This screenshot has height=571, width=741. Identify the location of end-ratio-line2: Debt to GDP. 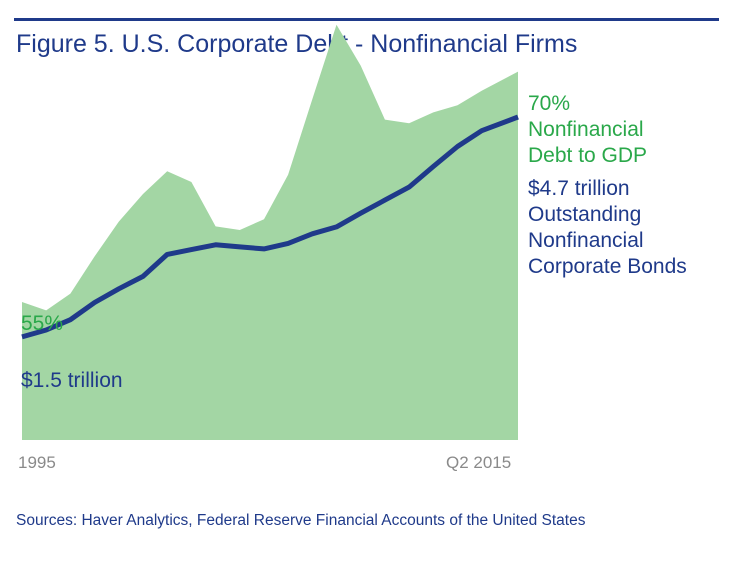
(588, 155).